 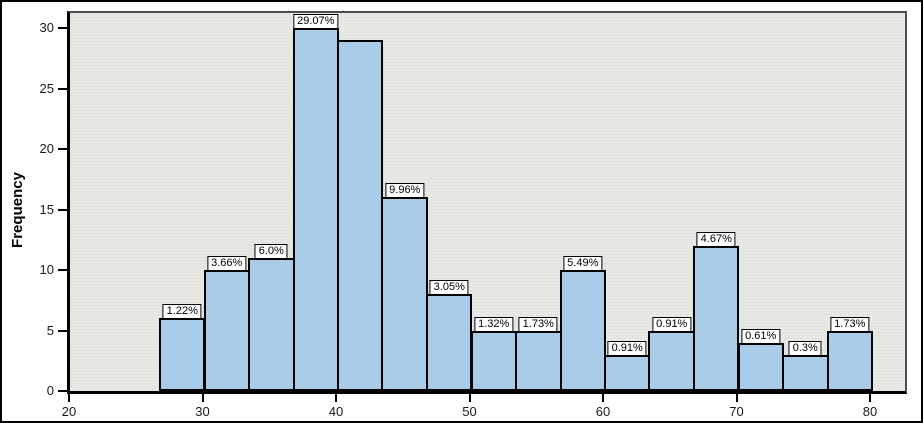 I want to click on y-tick-label: 0, so click(x=50, y=390).